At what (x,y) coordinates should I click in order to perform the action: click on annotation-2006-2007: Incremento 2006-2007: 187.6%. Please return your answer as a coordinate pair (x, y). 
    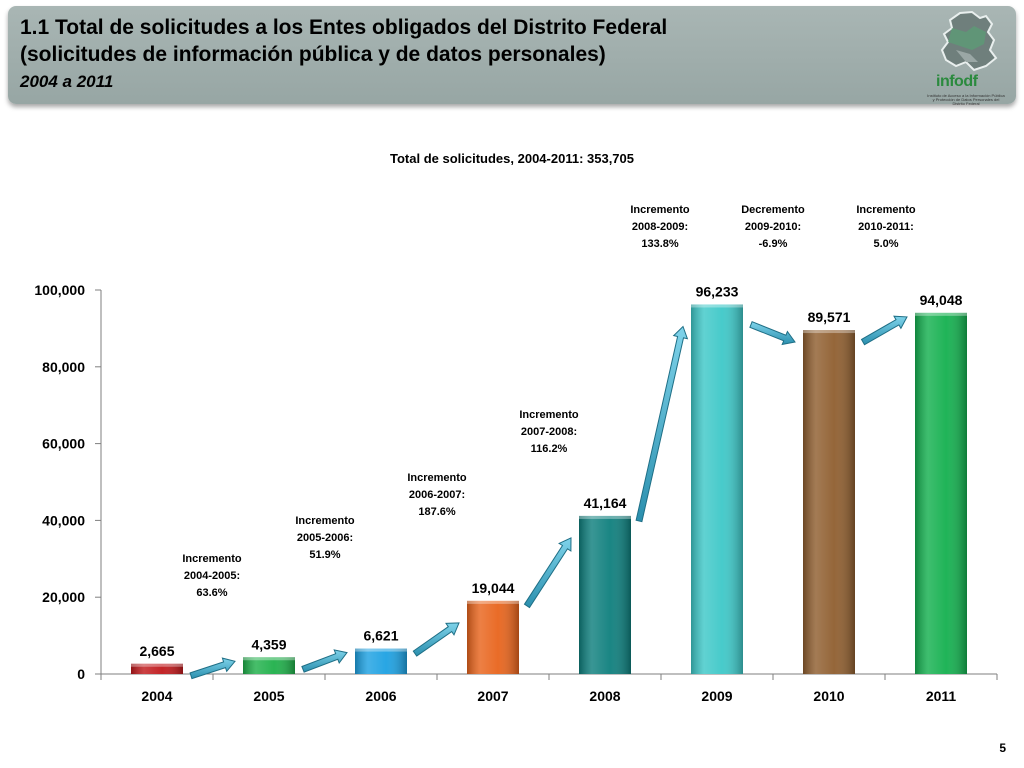
    Looking at the image, I should click on (437, 495).